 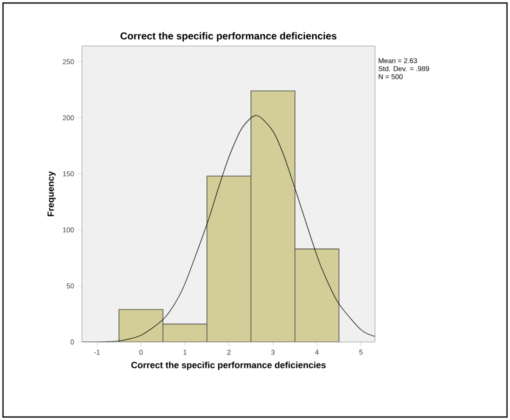 What do you see at coordinates (52, 193) in the screenshot?
I see `y-axis-title: Frequency` at bounding box center [52, 193].